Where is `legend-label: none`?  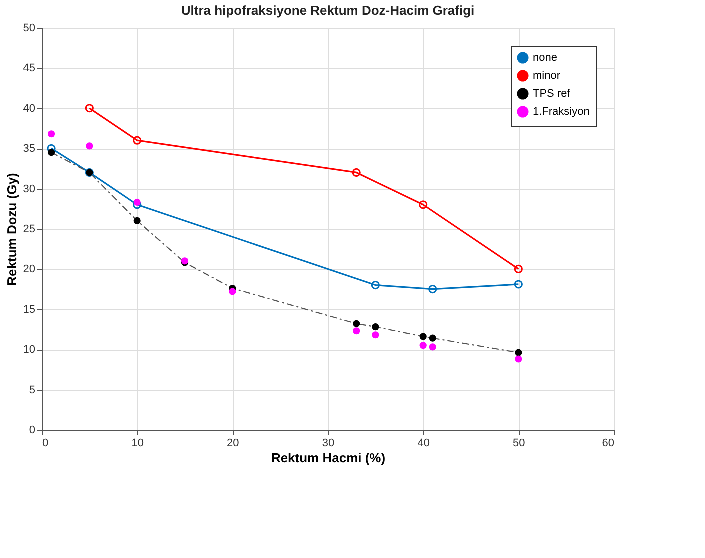 legend-label: none is located at coordinates (545, 58).